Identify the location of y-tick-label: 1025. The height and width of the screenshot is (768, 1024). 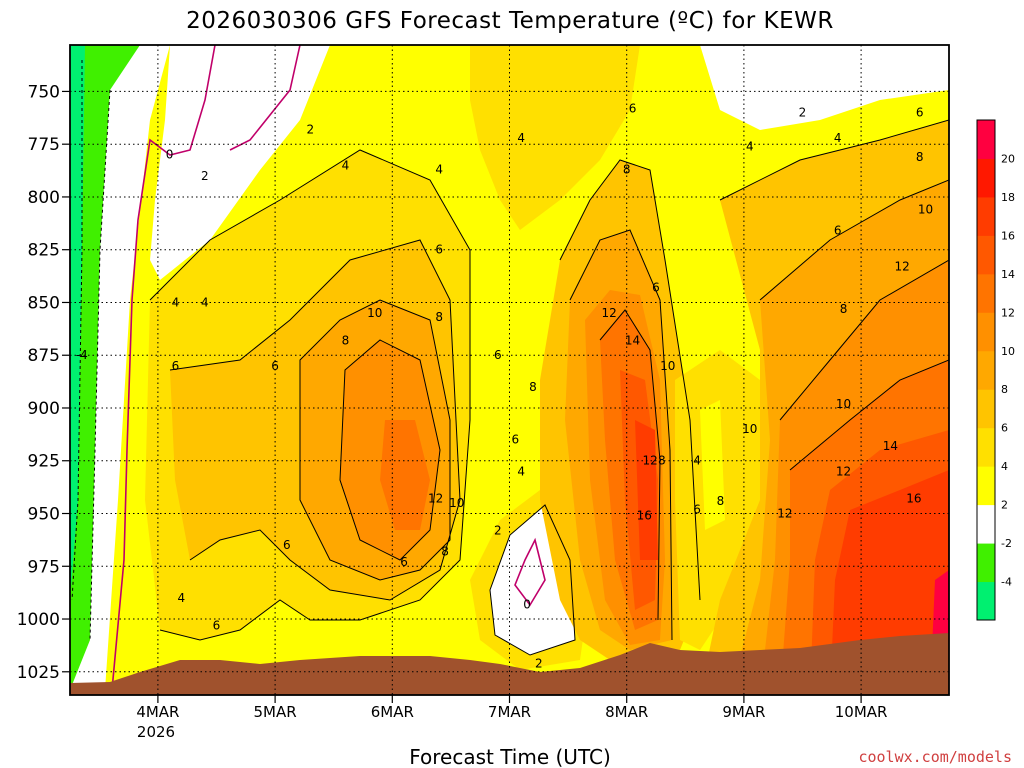
(38, 673).